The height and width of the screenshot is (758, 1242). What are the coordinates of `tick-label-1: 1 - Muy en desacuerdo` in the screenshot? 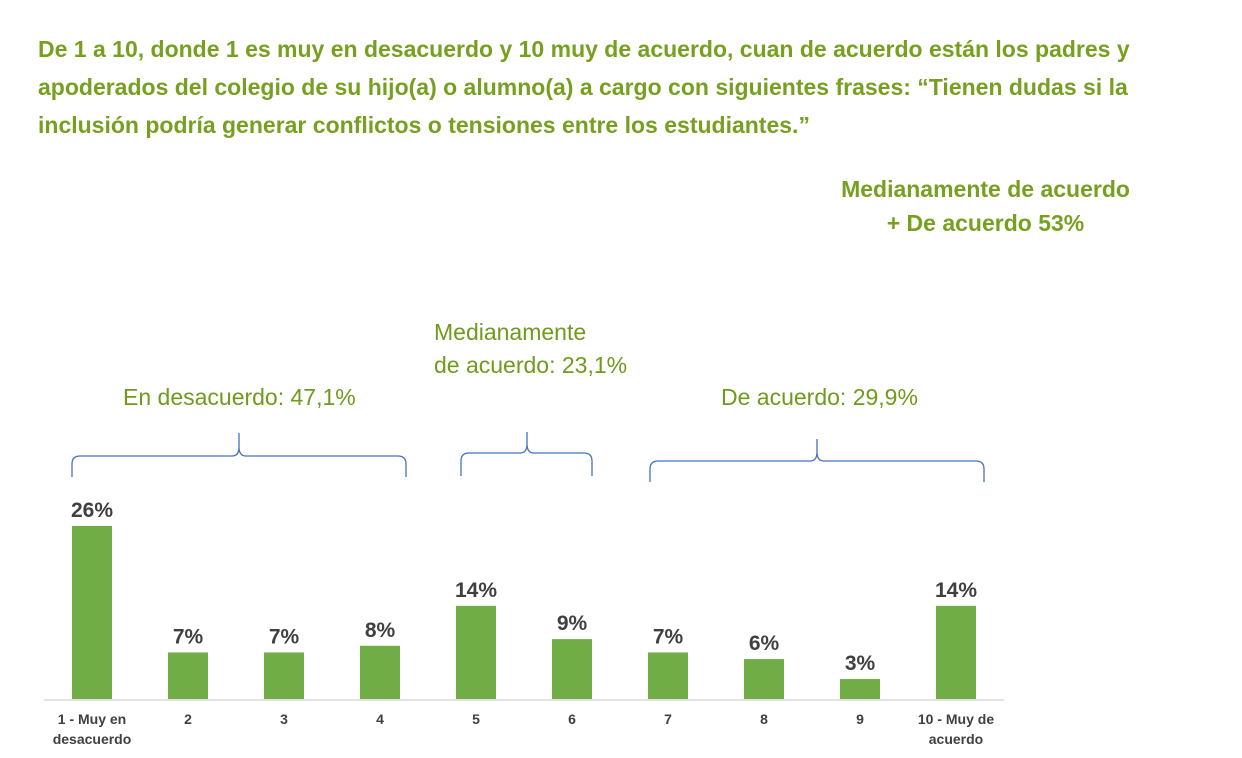 It's located at (92, 729).